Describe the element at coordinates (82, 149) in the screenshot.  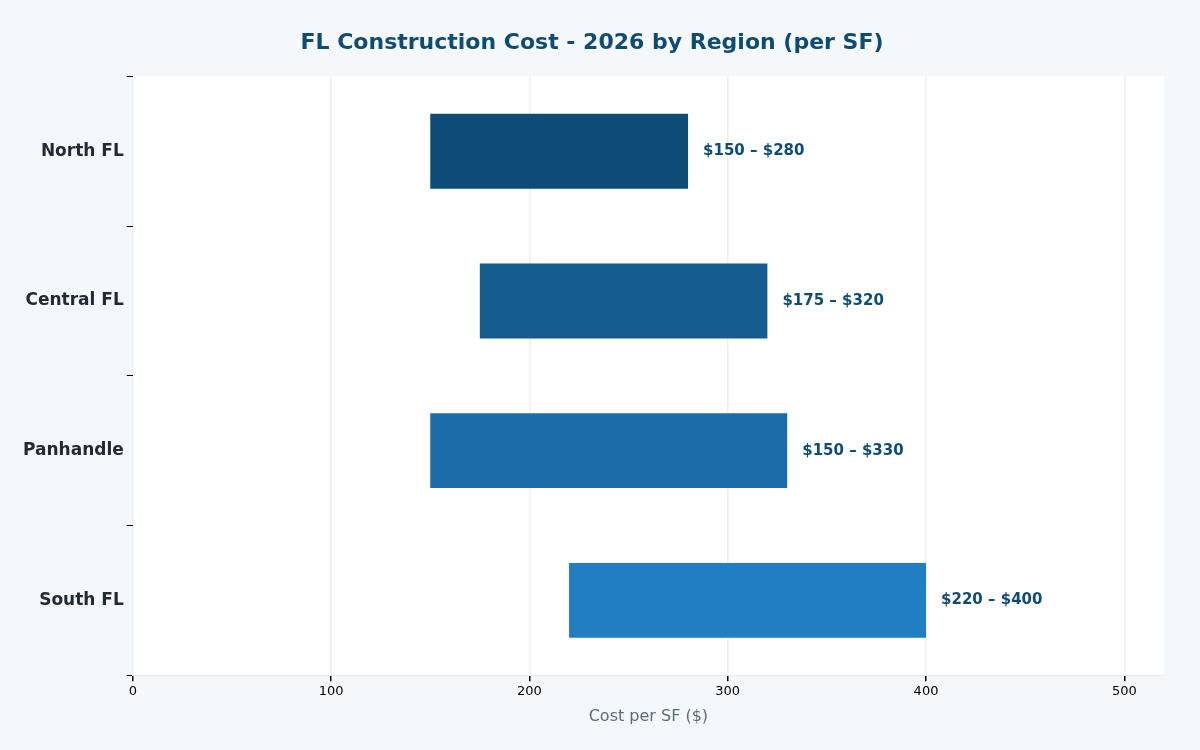
I see `y-tick-label: North FL` at that location.